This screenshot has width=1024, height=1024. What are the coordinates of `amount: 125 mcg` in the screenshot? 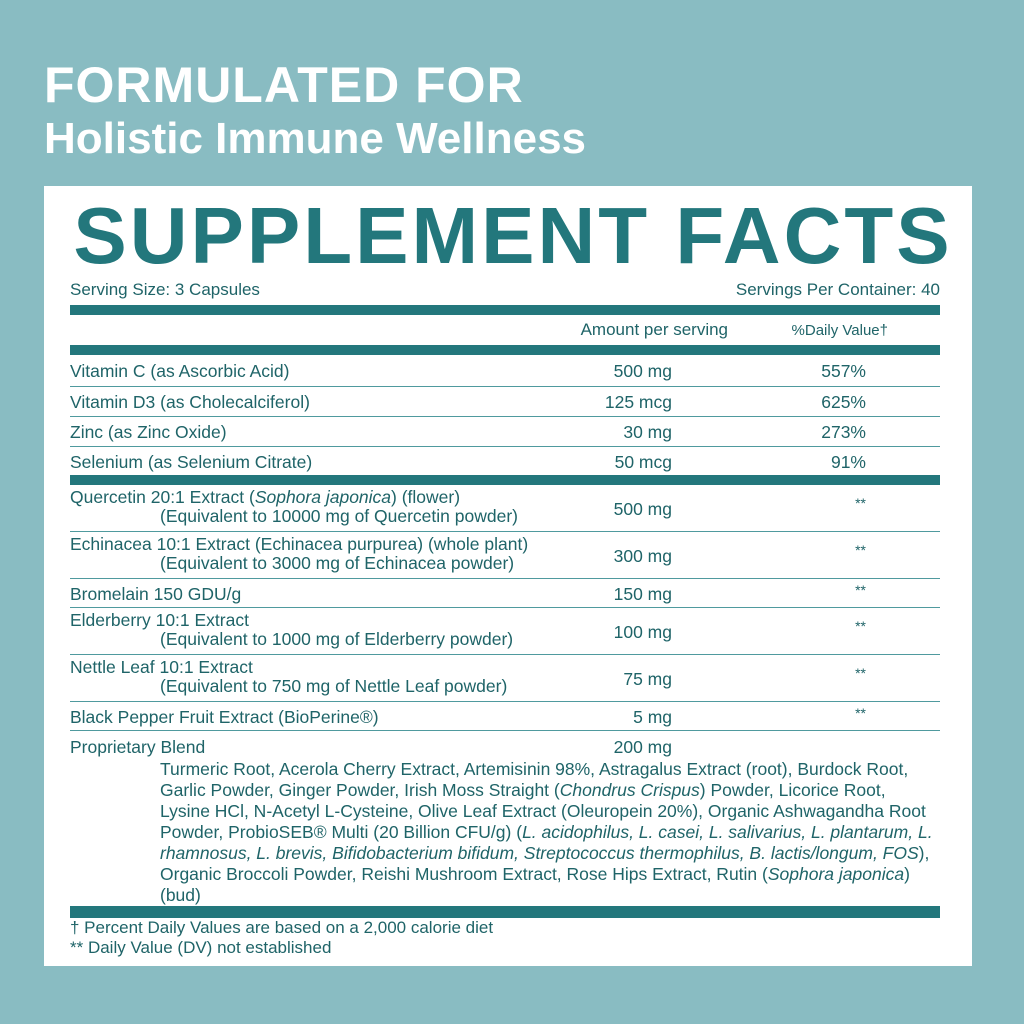 It's located at (638, 402).